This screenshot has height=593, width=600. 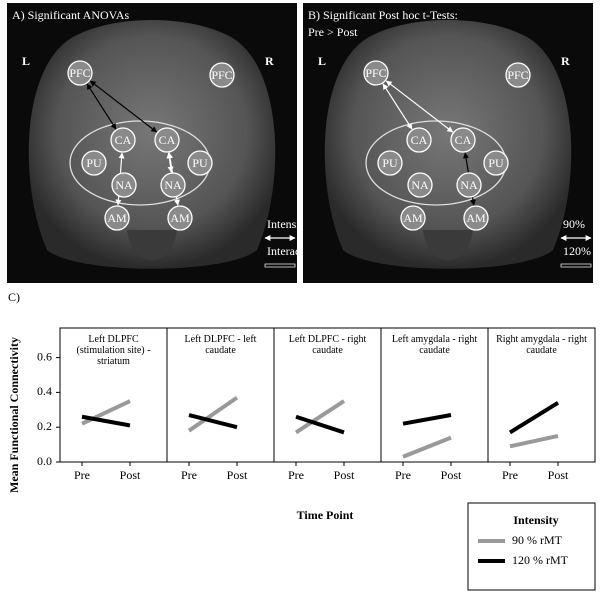 What do you see at coordinates (14, 297) in the screenshot?
I see `panel-label: C)` at bounding box center [14, 297].